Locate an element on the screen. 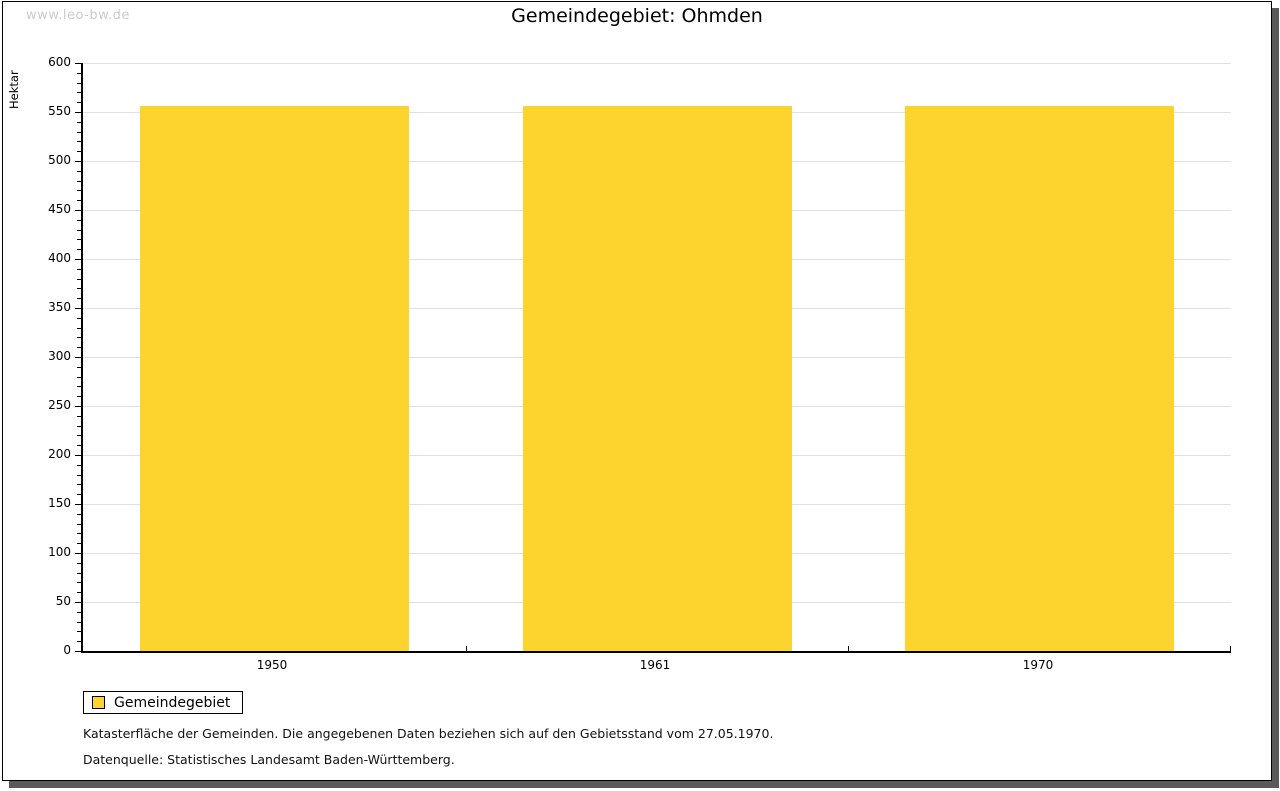 The width and height of the screenshot is (1280, 791). chart-title: Gemeindegebiet: Ohmden is located at coordinates (637, 16).